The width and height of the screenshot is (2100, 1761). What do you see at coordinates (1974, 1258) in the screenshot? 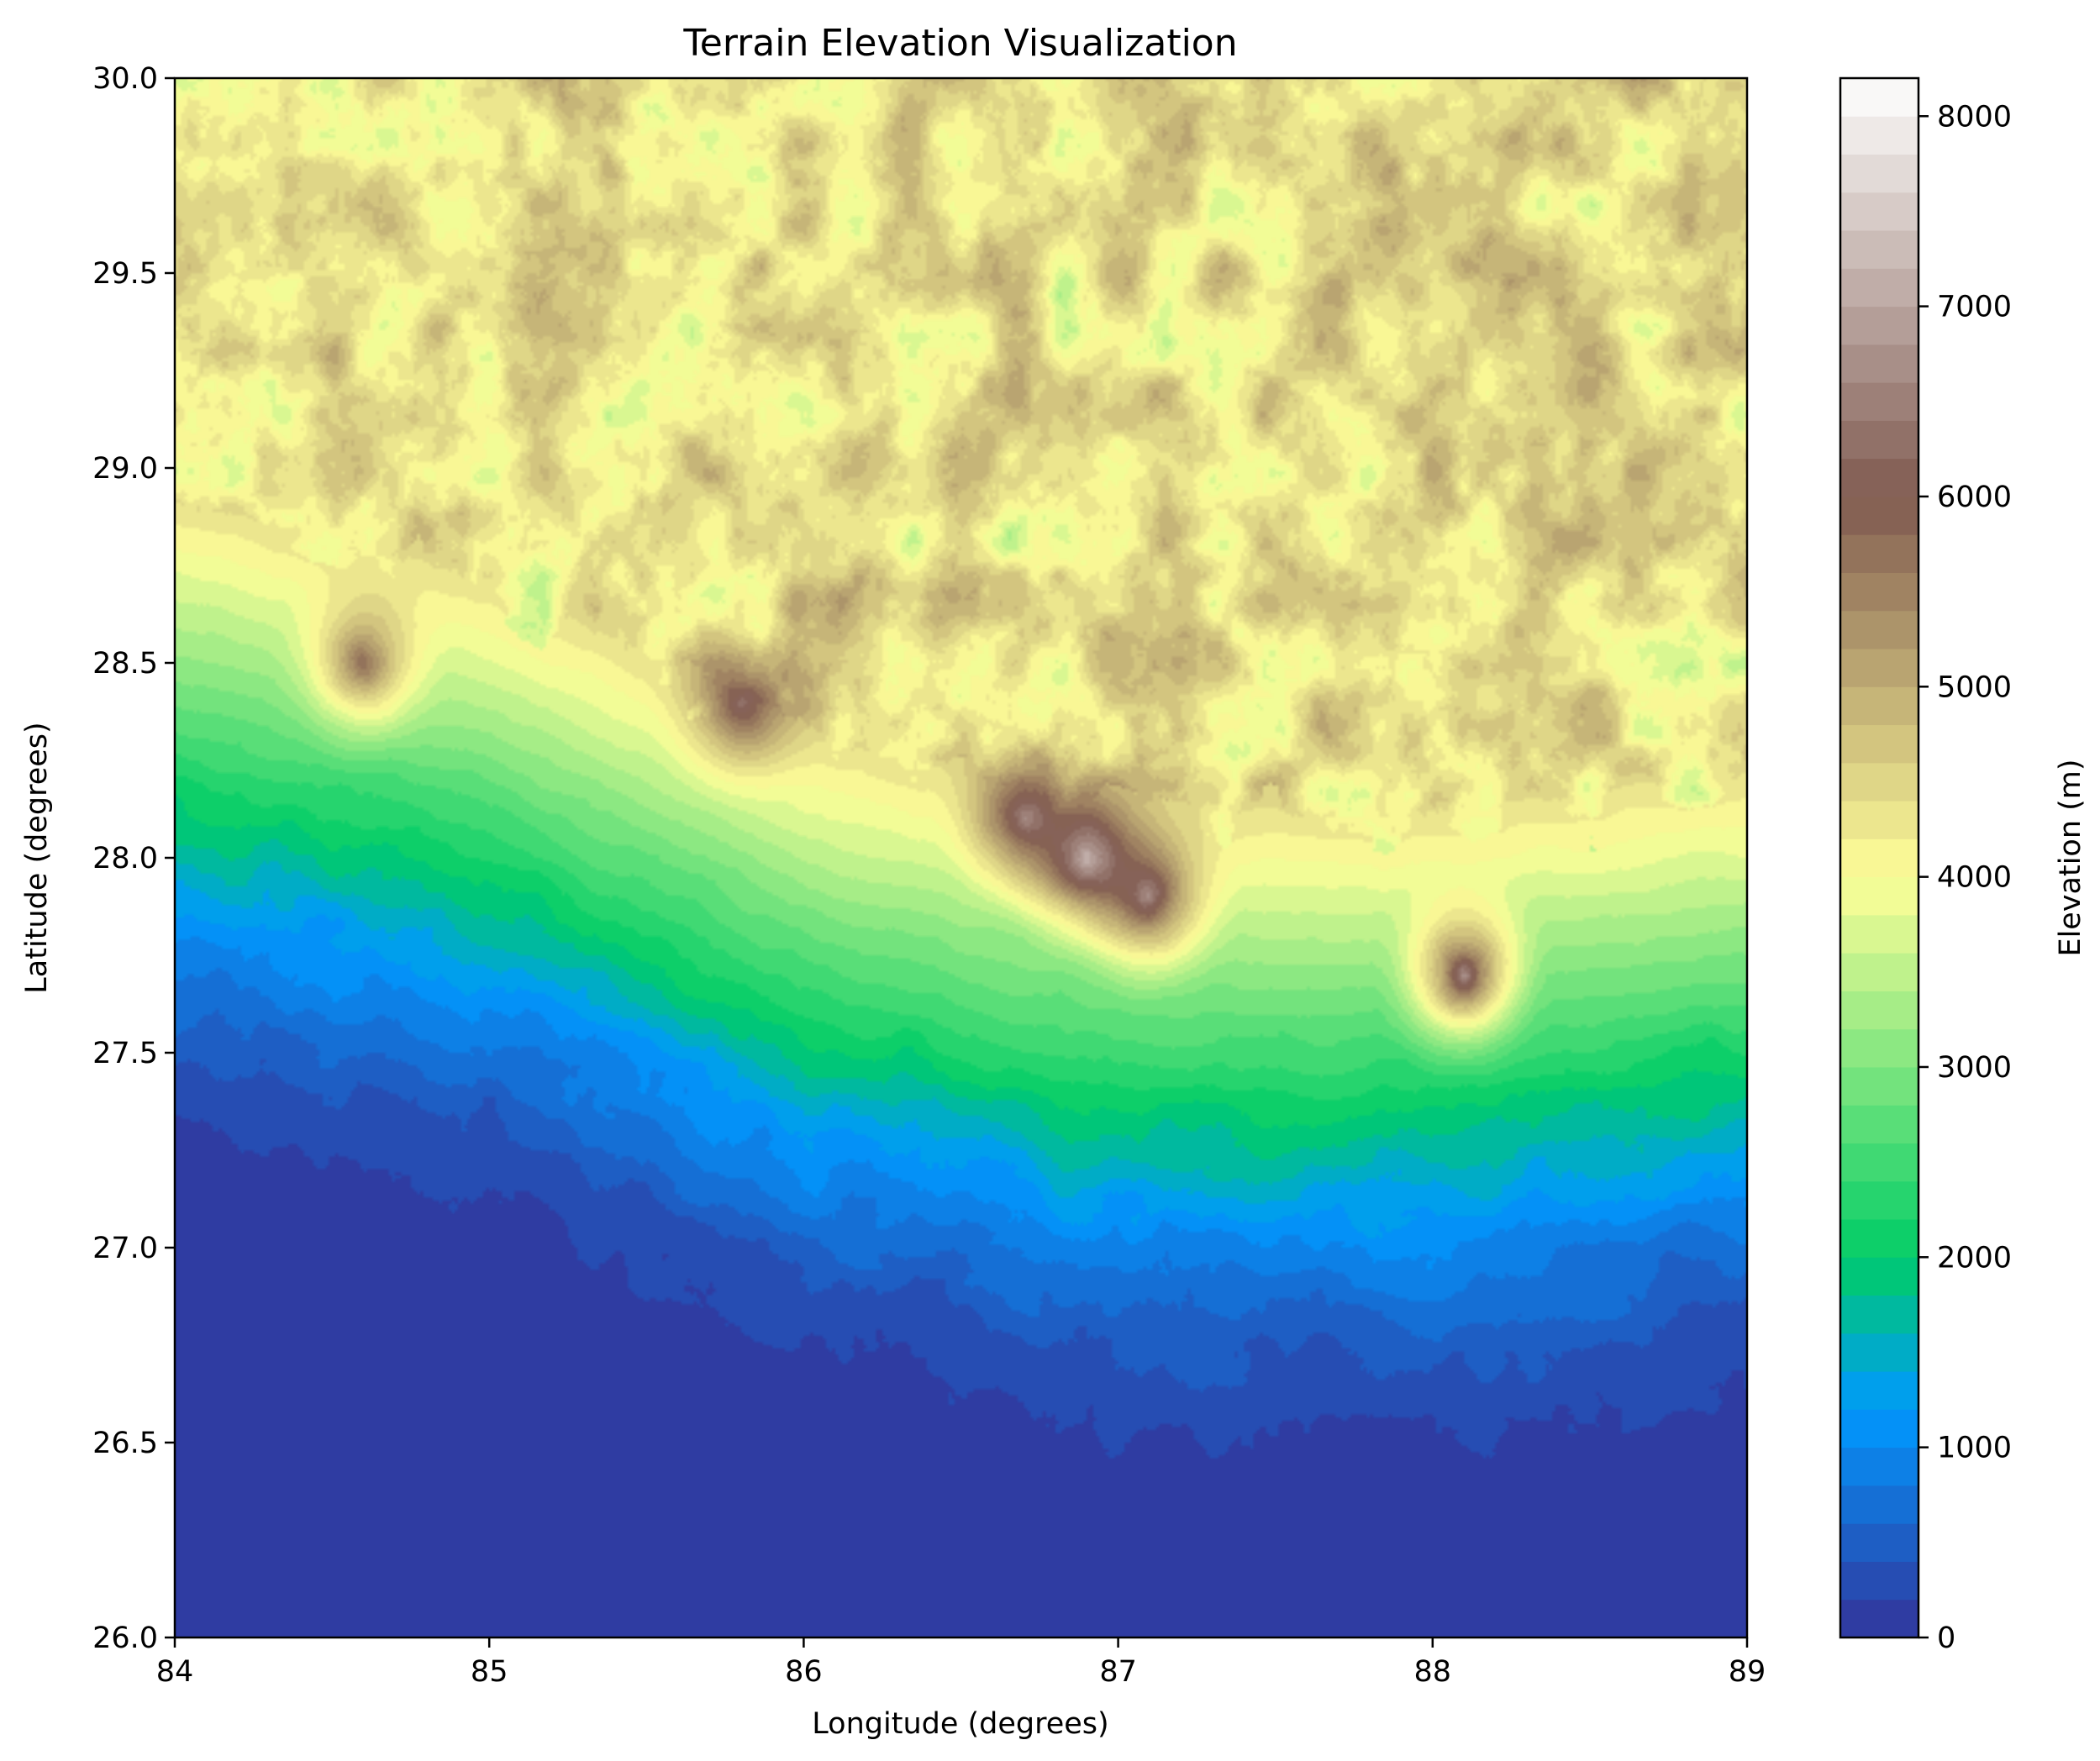
I see `colorbar-tick-label: 2000` at bounding box center [1974, 1258].